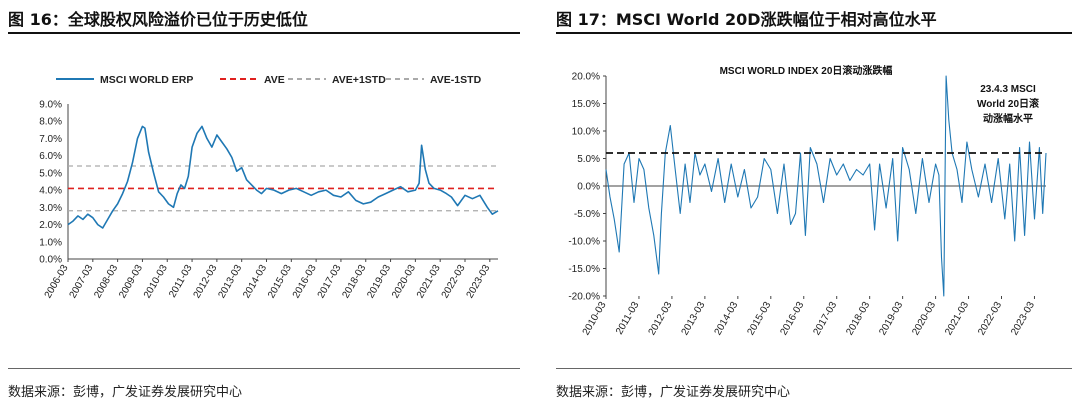 The image size is (1080, 407). I want to click on y-tick-label: 4.0%, so click(50, 191).